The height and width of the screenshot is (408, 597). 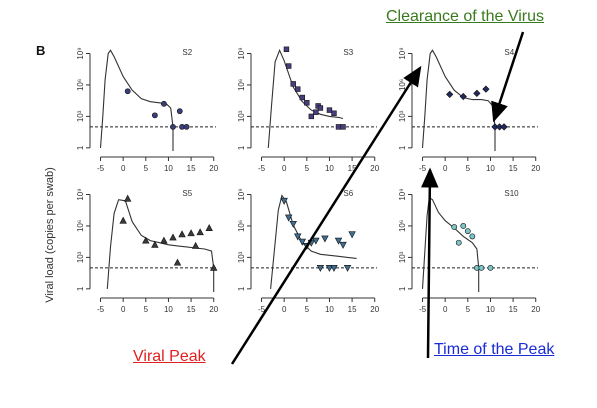 What do you see at coordinates (465, 16) in the screenshot?
I see `clearance-of-virus-label: Clearance of the Virus` at bounding box center [465, 16].